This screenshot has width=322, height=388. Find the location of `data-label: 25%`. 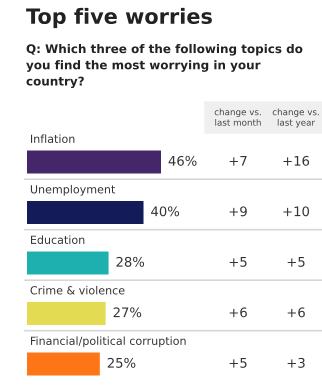

data-label: 25% is located at coordinates (122, 363).